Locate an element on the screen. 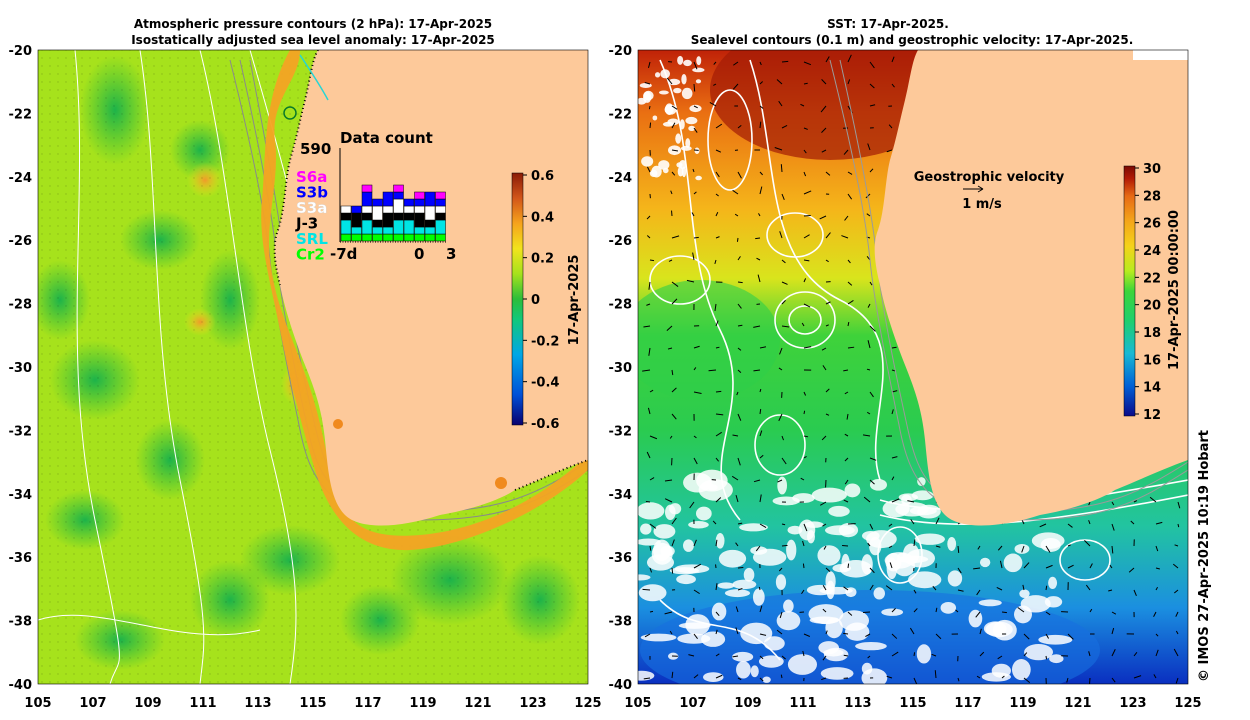 The height and width of the screenshot is (720, 1250). left-lon-tick: 111 is located at coordinates (202, 703).